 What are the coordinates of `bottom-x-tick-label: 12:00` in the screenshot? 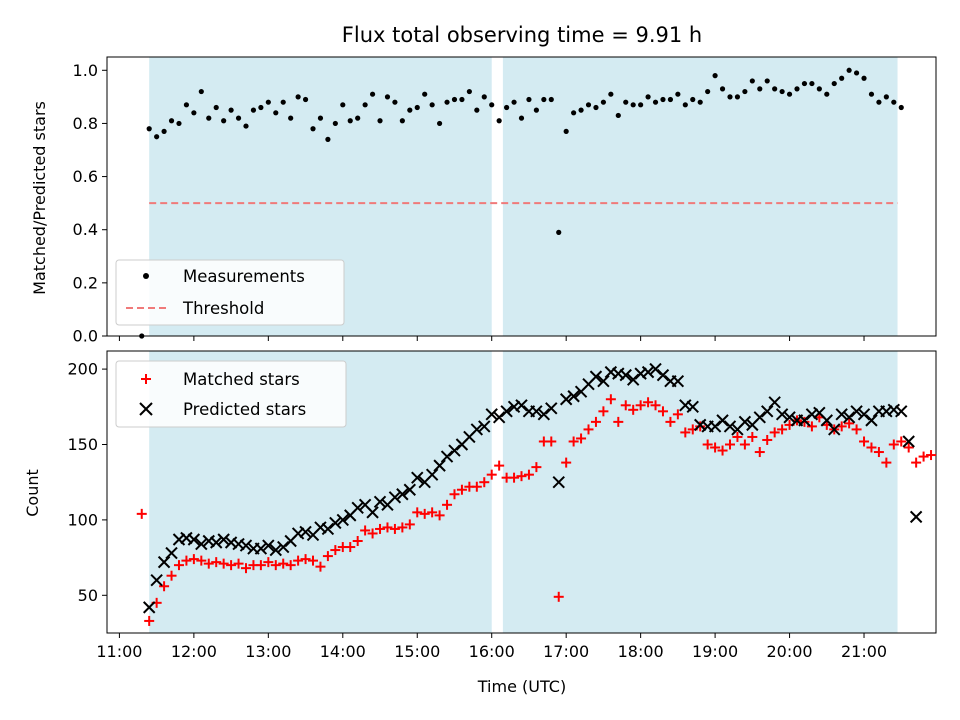 It's located at (194, 651).